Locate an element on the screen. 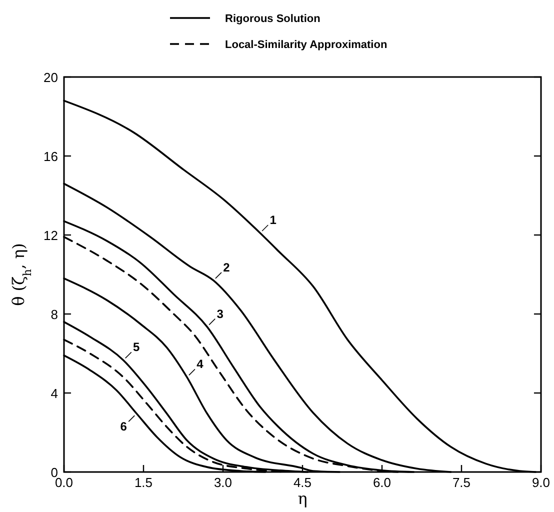  annotation: 4 is located at coordinates (200, 364).